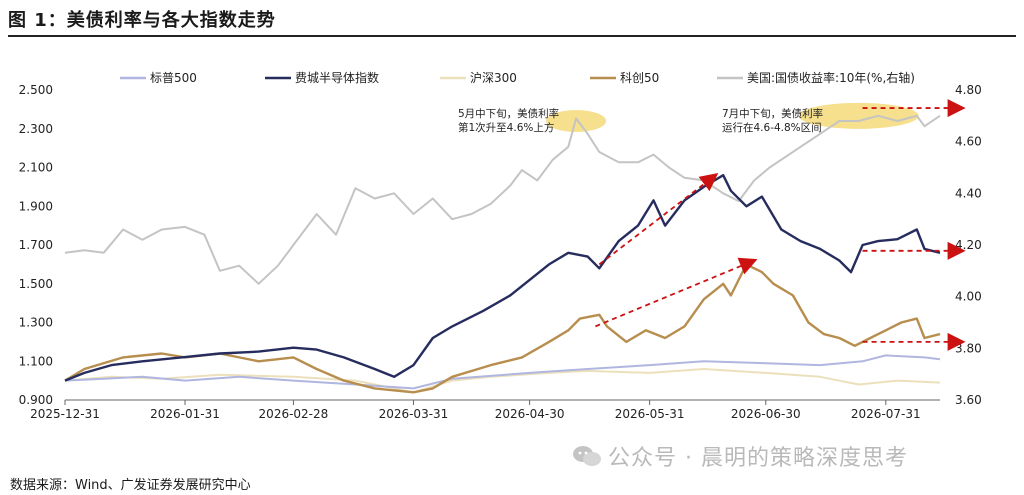  What do you see at coordinates (36, 361) in the screenshot?
I see `left-tick-label: 1.100` at bounding box center [36, 361].